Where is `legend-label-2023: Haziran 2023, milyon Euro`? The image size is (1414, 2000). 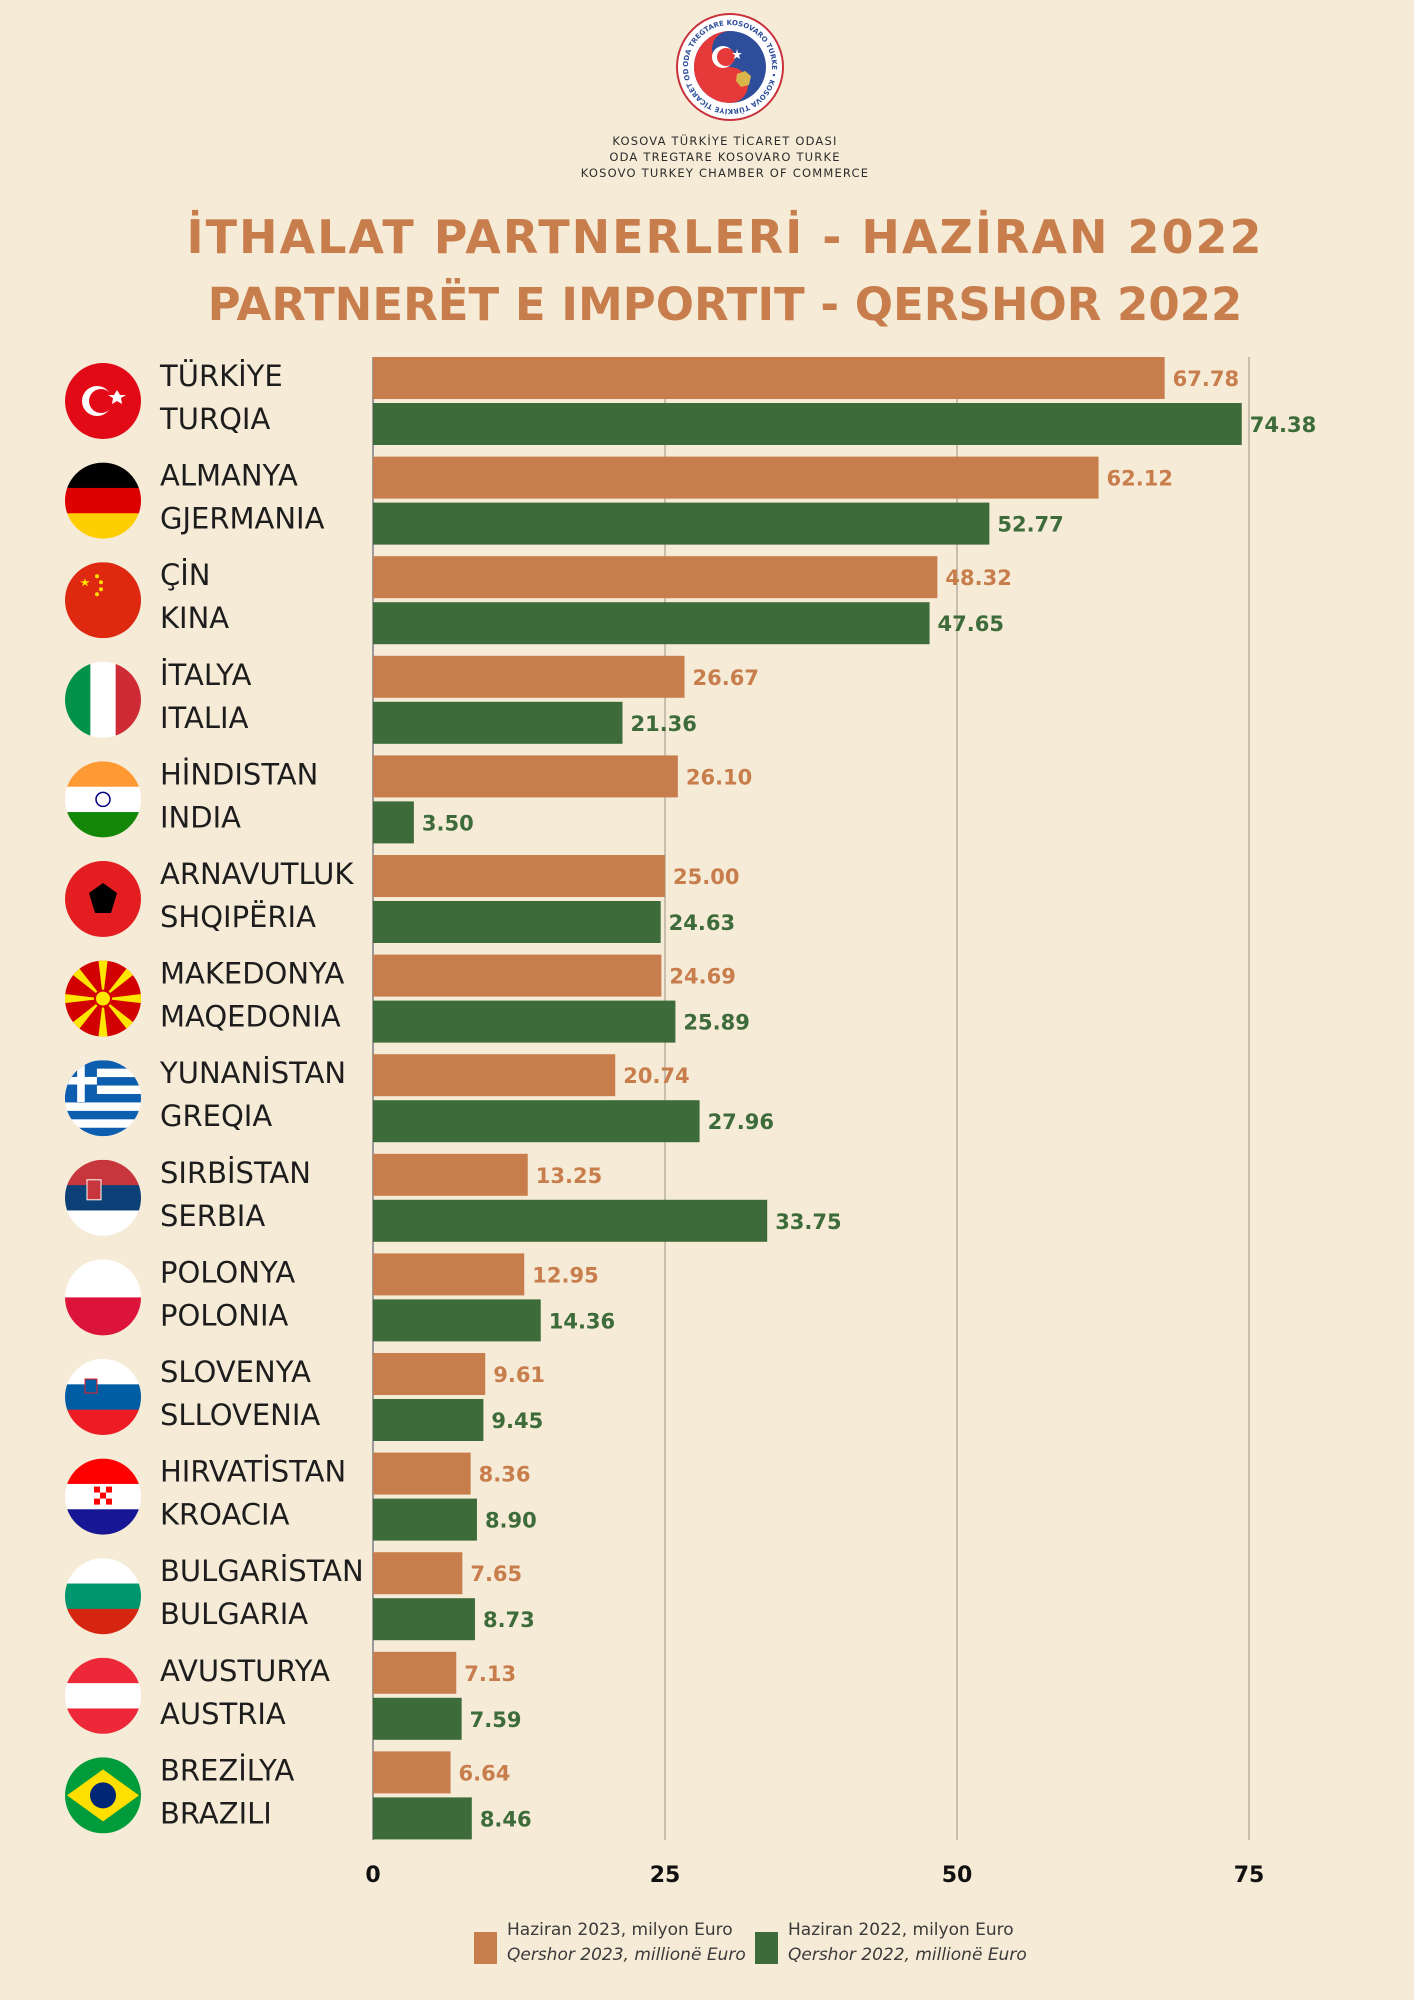 legend-label-2023: Haziran 2023, milyon Euro is located at coordinates (620, 1930).